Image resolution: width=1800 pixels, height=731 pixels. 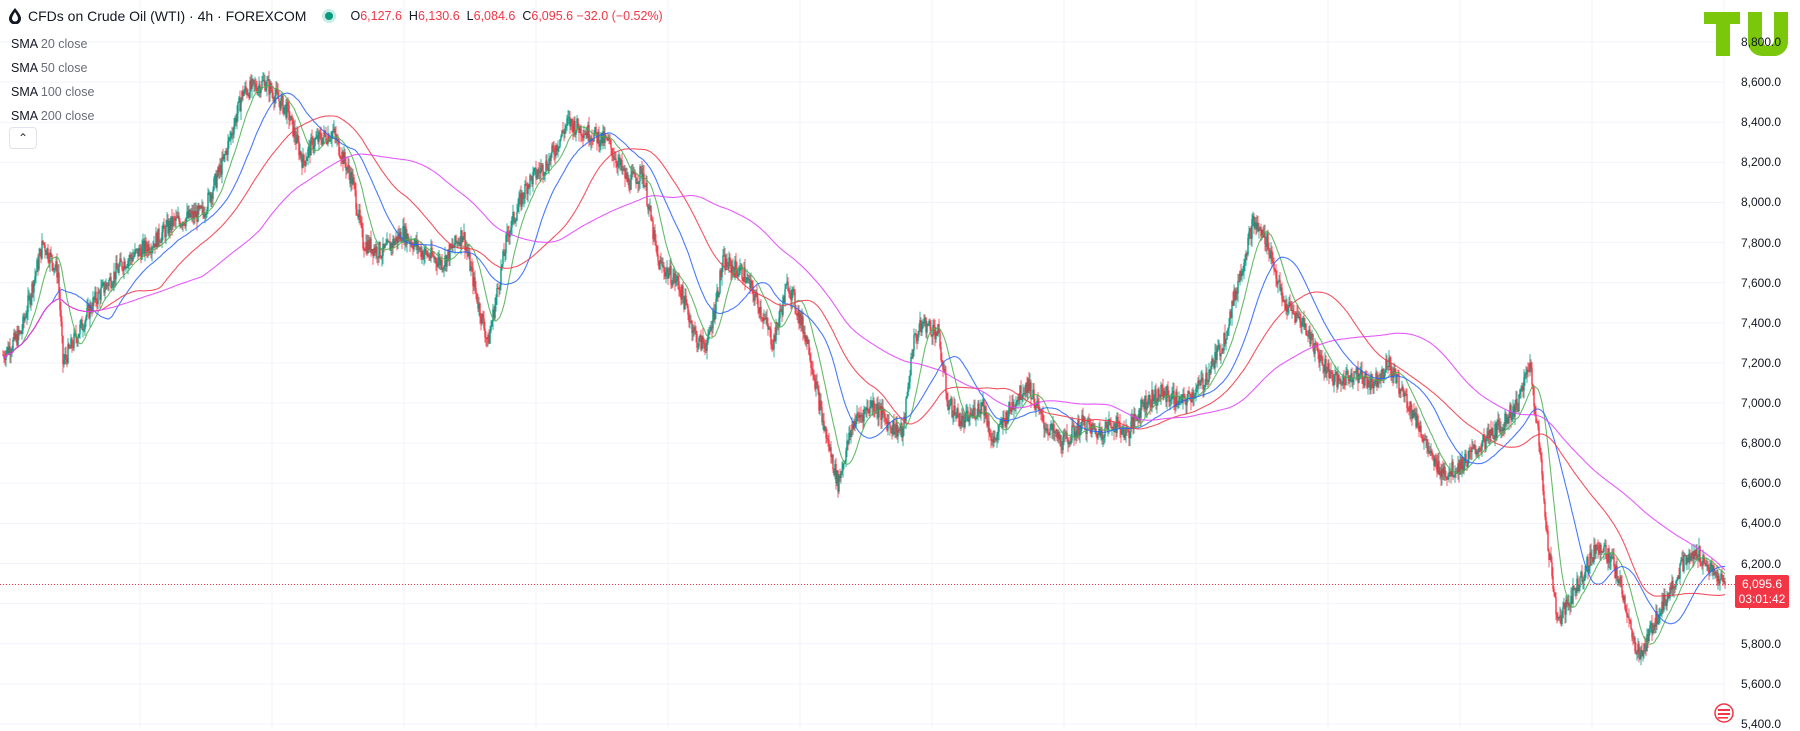 I want to click on collapse-legend-button: ⌃, so click(x=23, y=138).